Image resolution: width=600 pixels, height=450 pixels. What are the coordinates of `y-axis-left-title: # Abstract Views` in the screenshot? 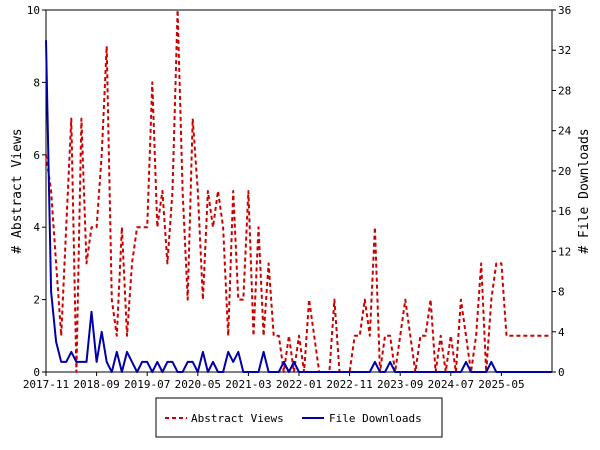 It's located at (17, 190).